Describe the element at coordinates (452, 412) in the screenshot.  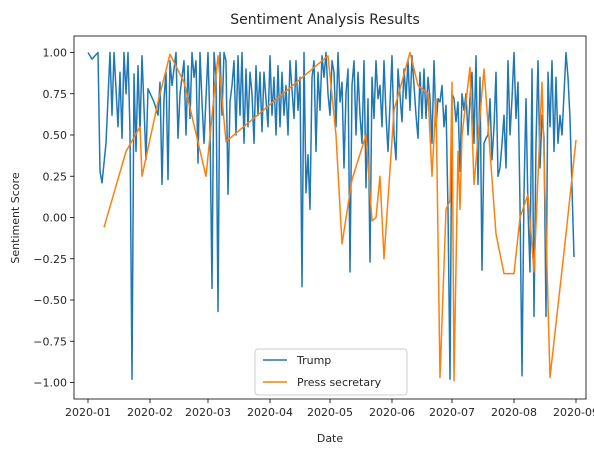
I see `x-tick-label: 2020-07` at that location.